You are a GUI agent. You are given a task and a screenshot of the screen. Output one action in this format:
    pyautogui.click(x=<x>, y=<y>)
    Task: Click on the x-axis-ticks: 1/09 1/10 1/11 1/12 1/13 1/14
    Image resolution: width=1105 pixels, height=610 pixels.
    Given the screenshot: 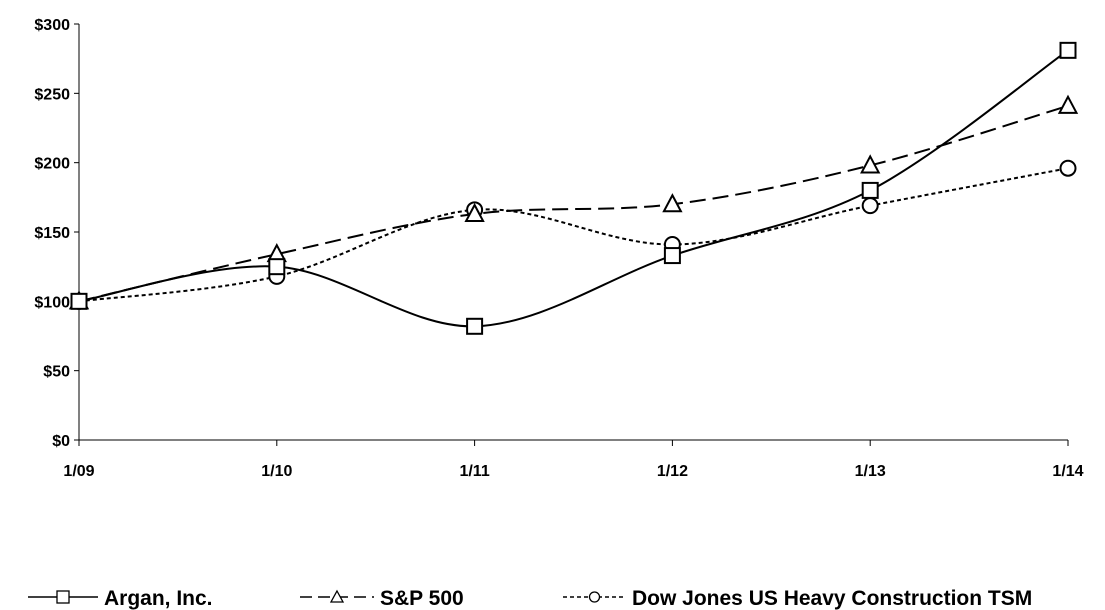 What is the action you would take?
    pyautogui.click(x=573, y=460)
    